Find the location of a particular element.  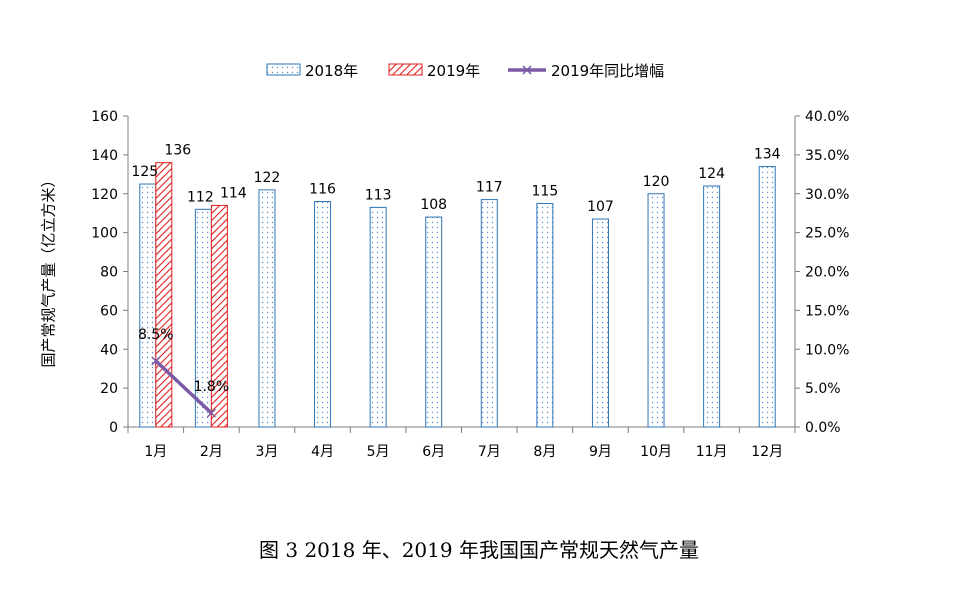

data-label-2018: 113 is located at coordinates (378, 195).